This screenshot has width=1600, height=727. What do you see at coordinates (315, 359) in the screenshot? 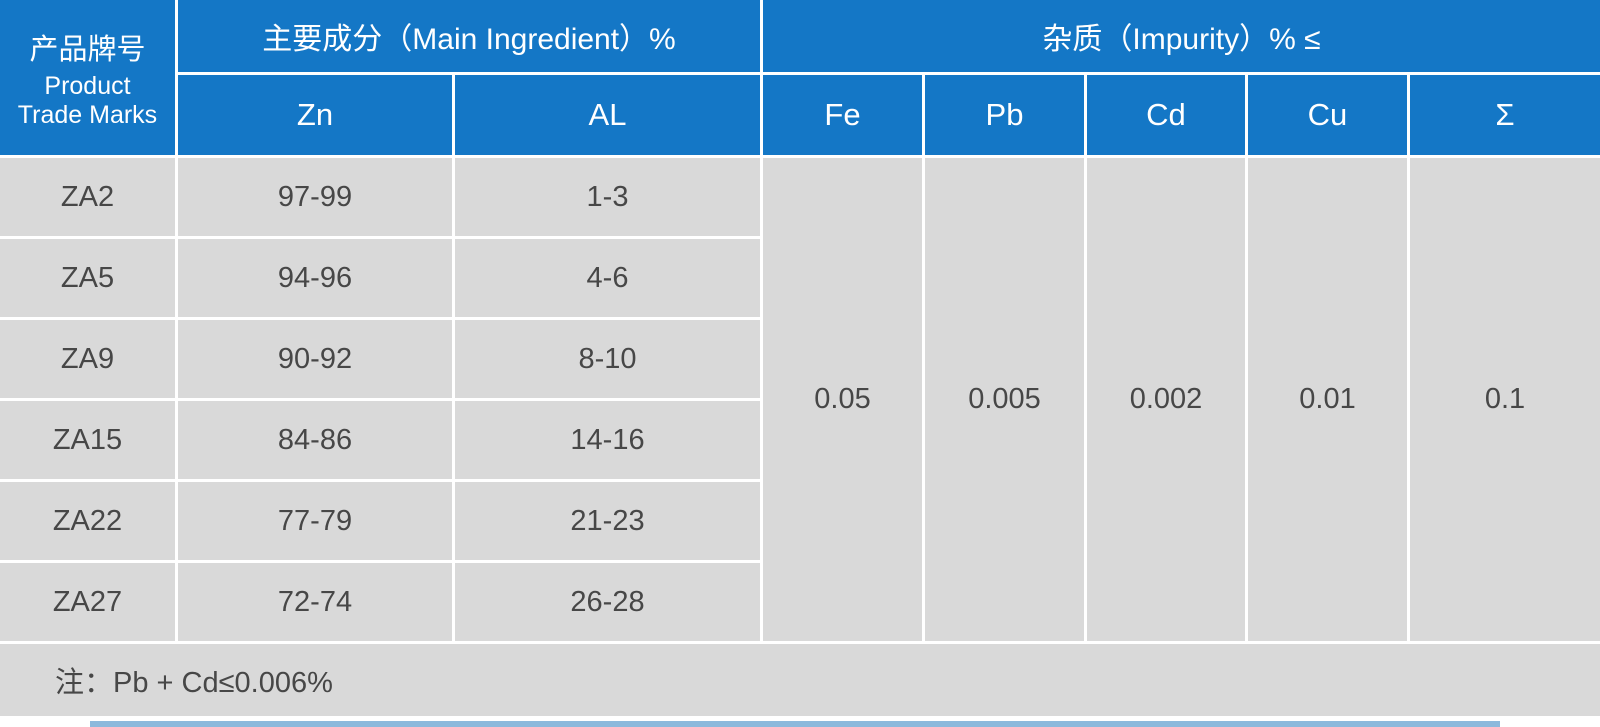
I see `cell-zn-za9: 90-92` at bounding box center [315, 359].